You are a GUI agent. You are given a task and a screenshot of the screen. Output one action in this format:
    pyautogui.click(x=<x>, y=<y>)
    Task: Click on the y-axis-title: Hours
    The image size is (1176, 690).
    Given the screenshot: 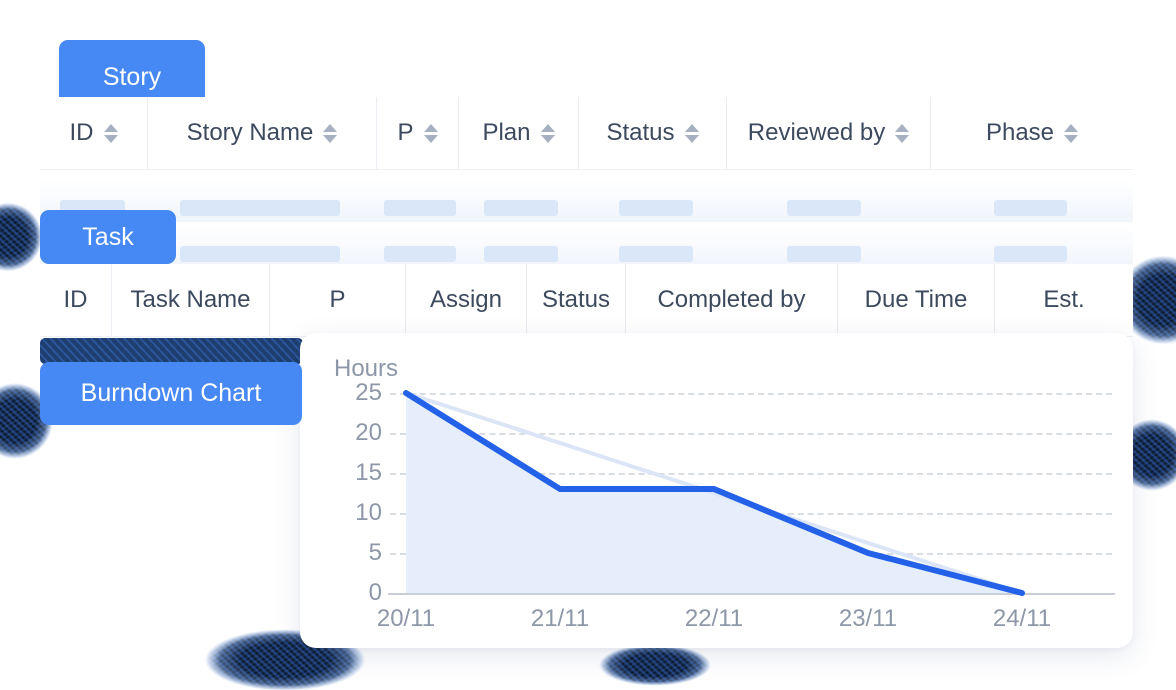 What is the action you would take?
    pyautogui.click(x=366, y=368)
    